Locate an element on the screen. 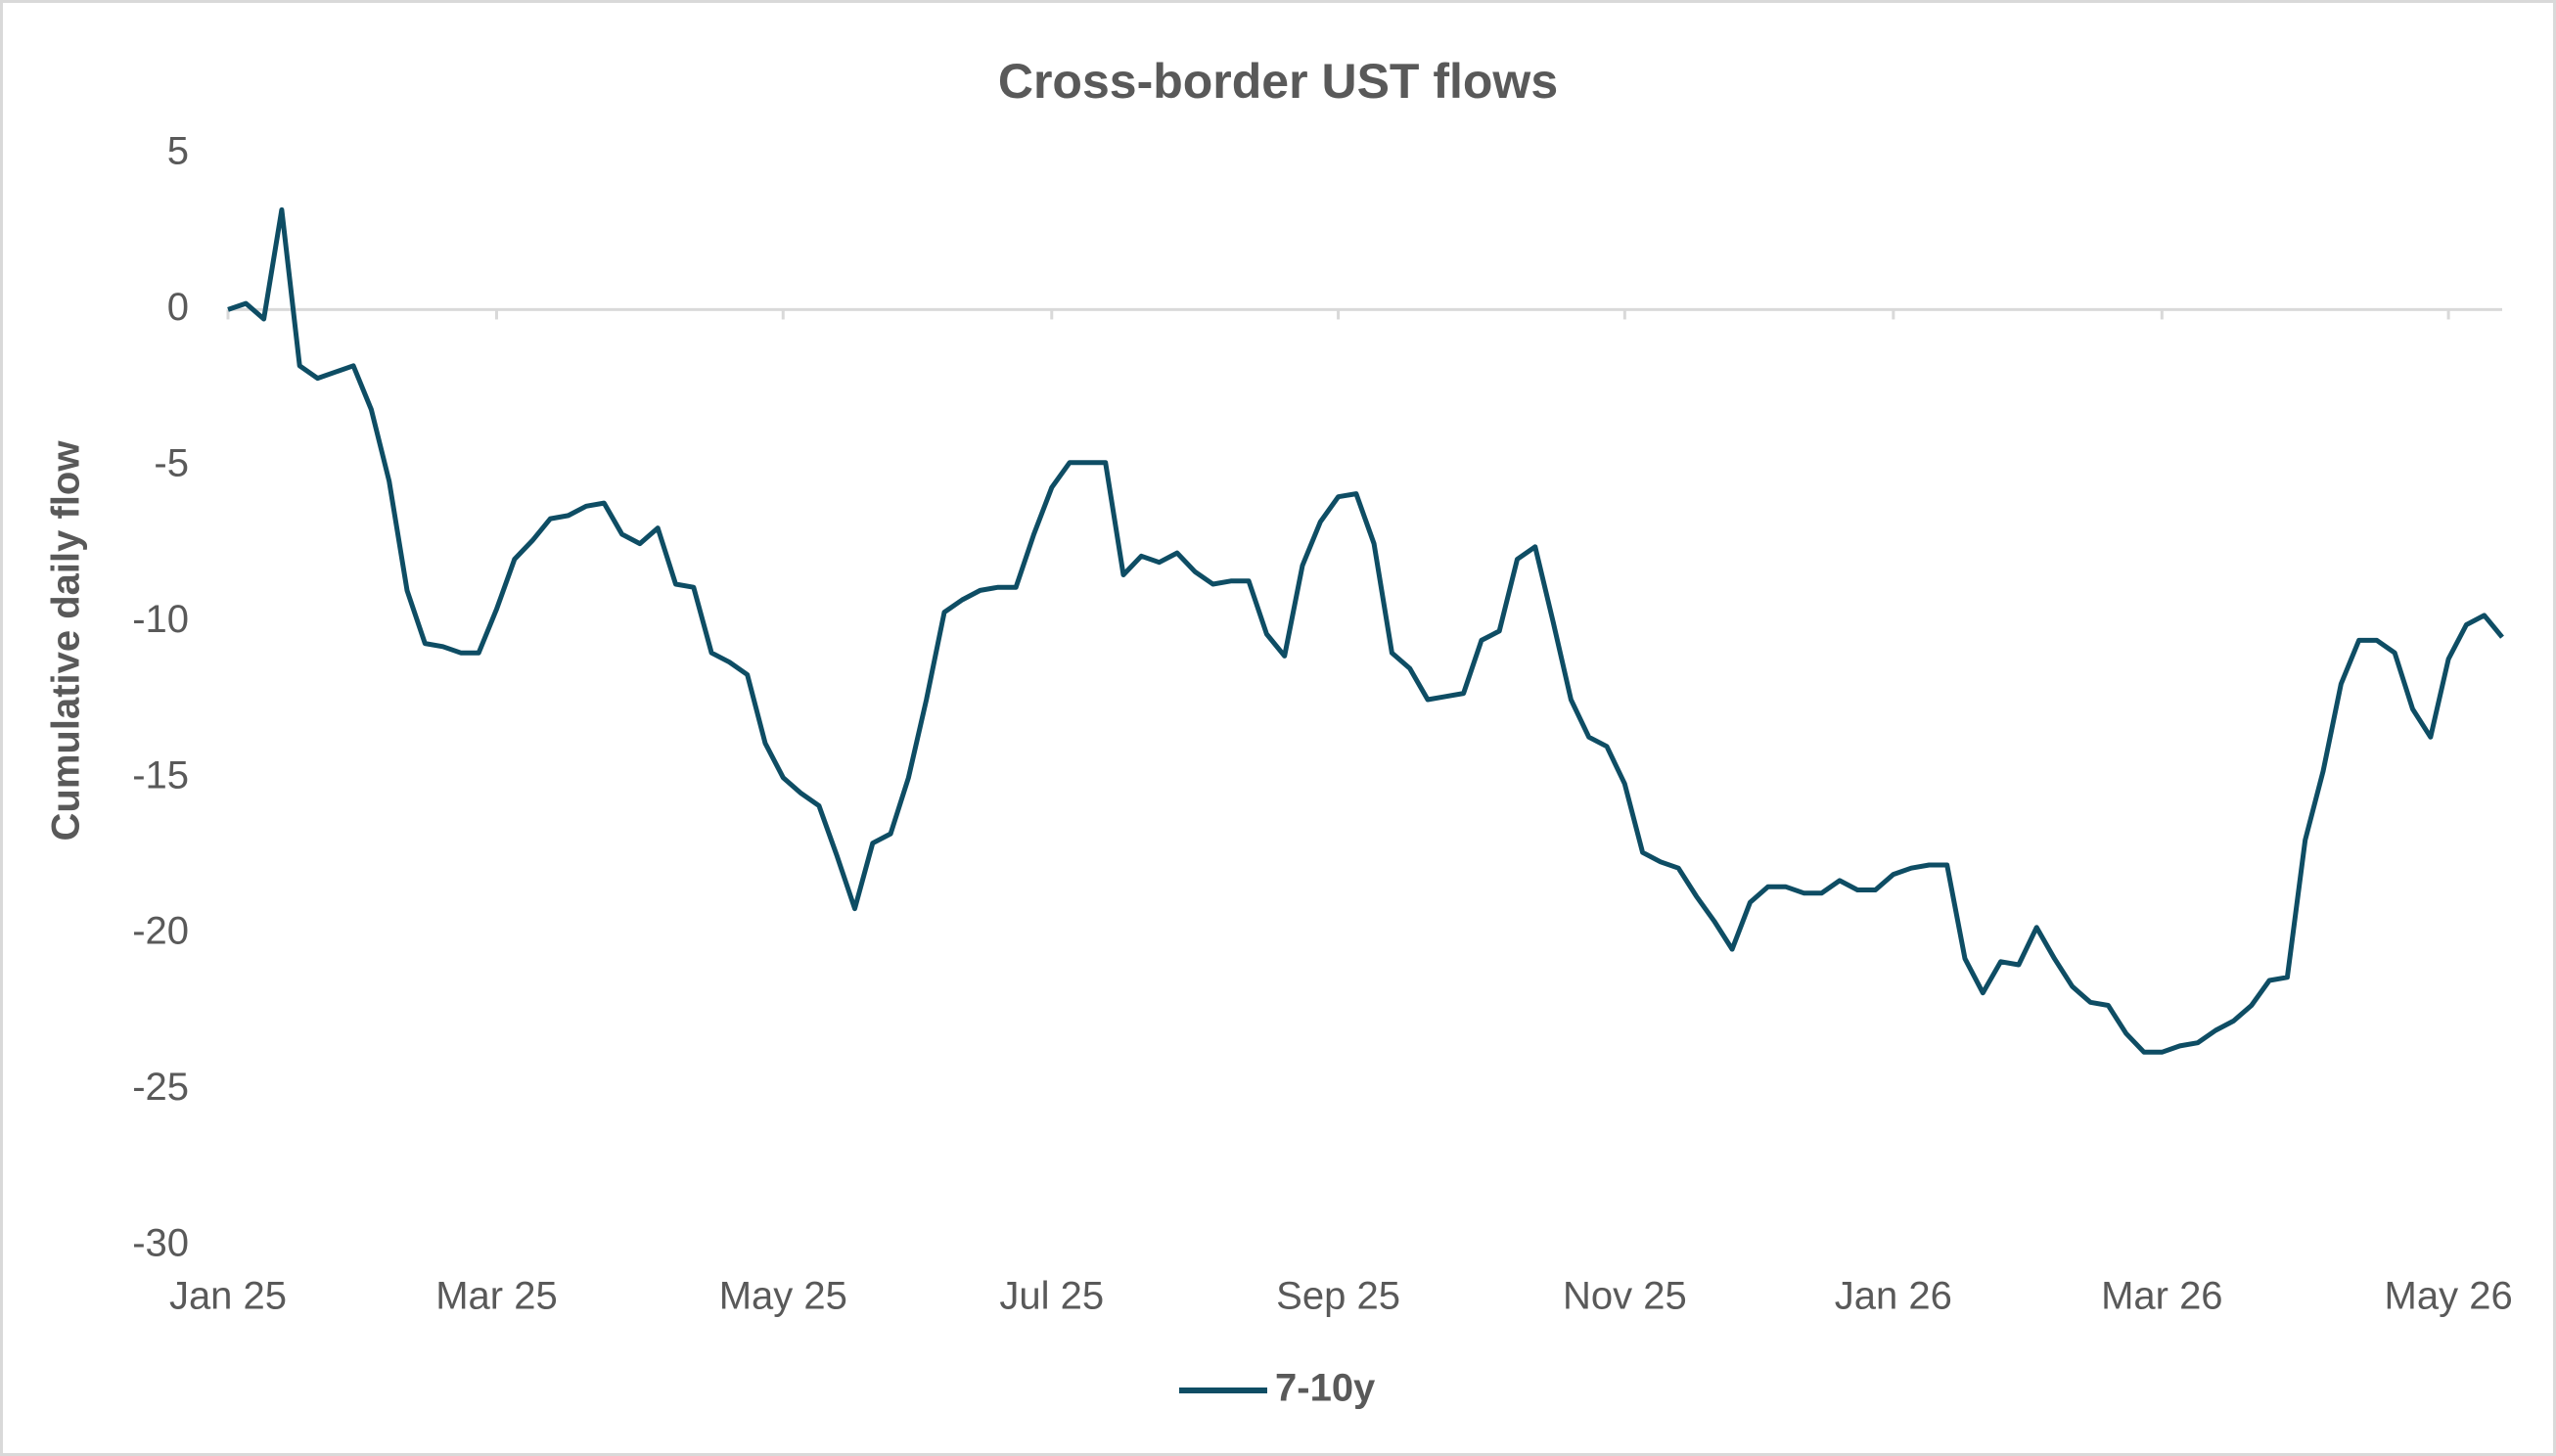 Image resolution: width=2556 pixels, height=1456 pixels. y-tick-label: 5 is located at coordinates (178, 151).